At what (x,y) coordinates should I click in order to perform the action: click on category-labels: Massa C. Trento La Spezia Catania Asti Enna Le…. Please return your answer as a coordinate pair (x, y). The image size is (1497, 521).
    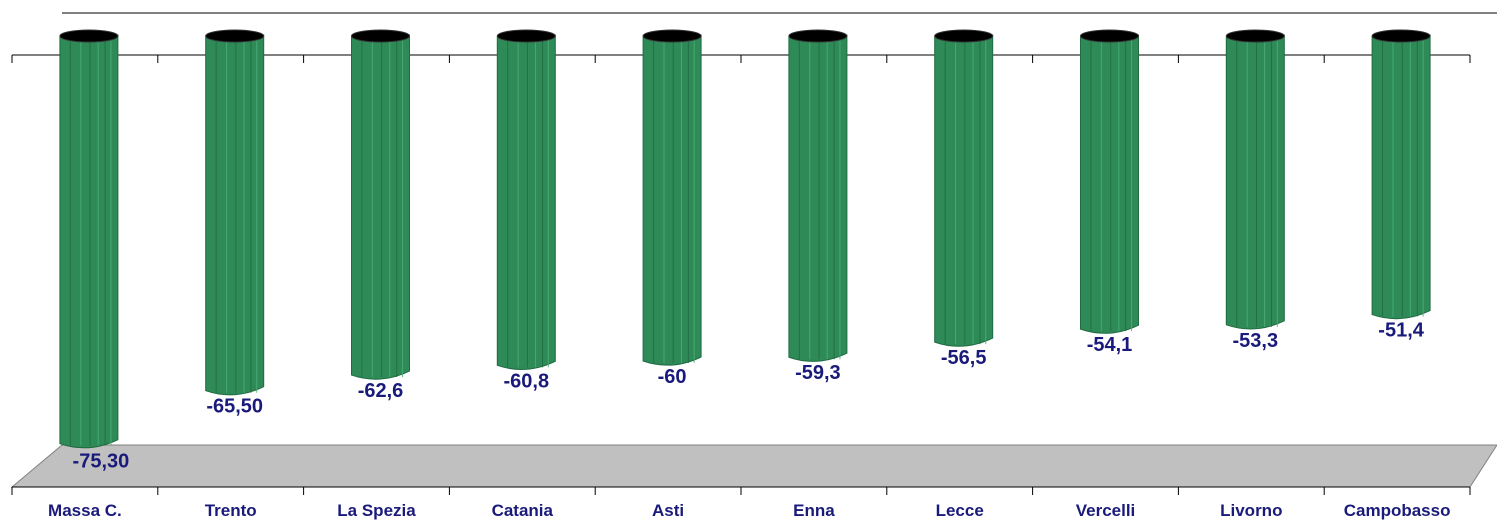
    Looking at the image, I should click on (749, 510).